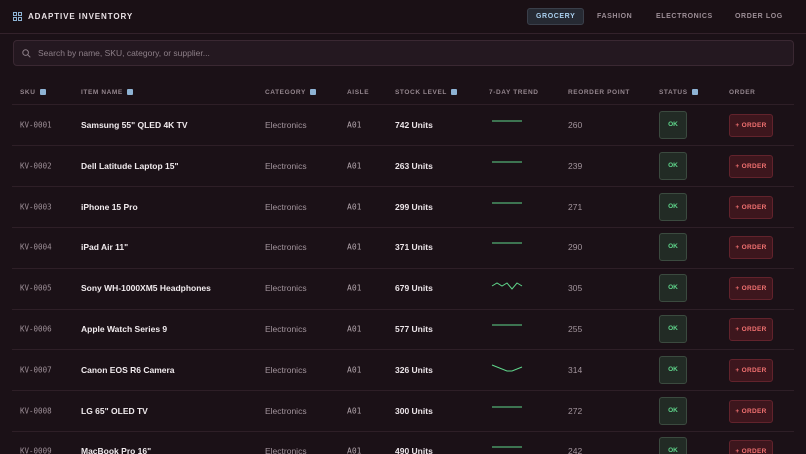 This screenshot has height=454, width=806. Describe the element at coordinates (615, 16) in the screenshot. I see `nav-tab: FASHION` at that location.